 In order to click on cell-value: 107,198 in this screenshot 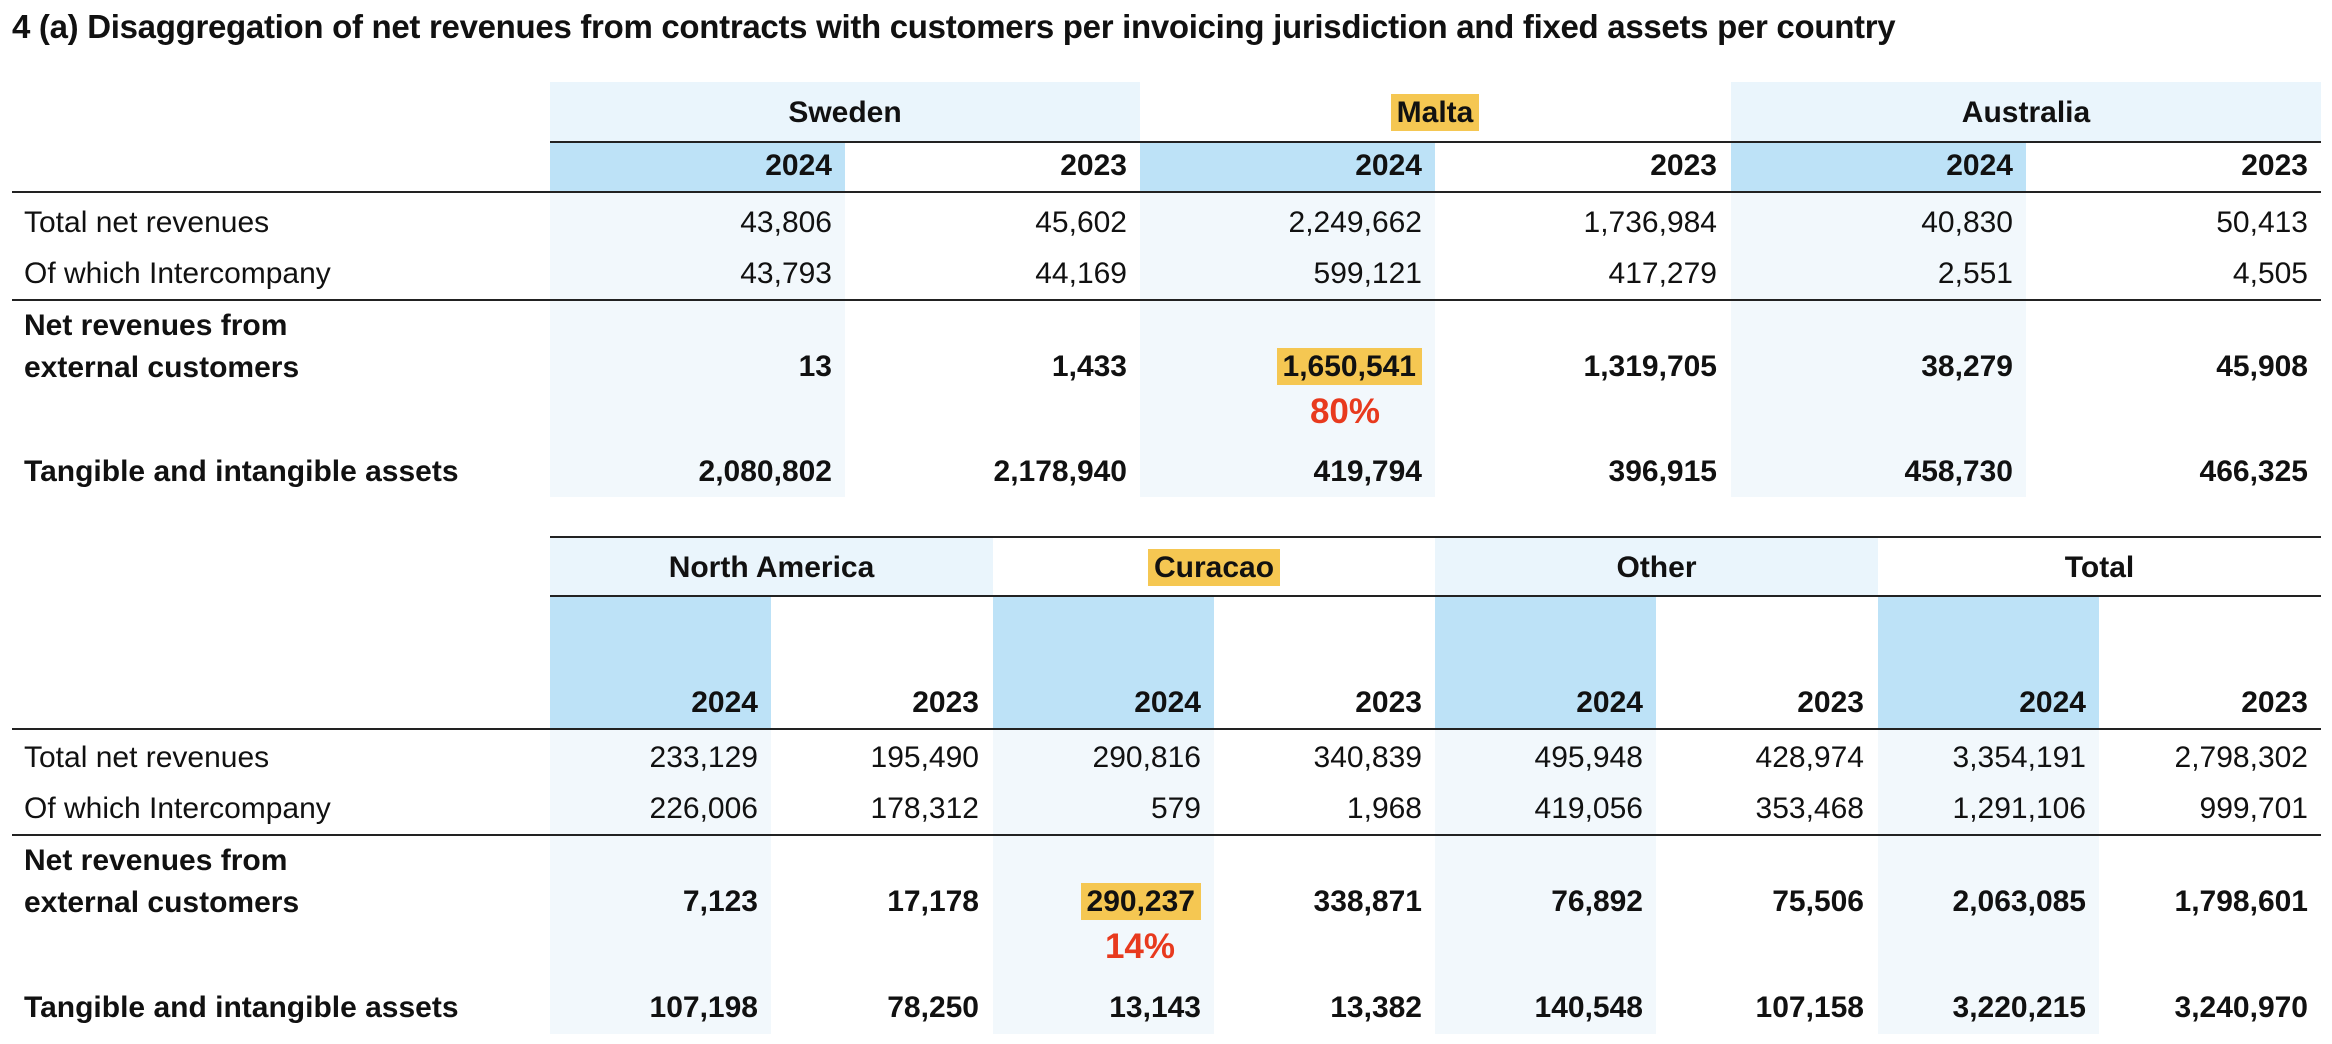, I will do `click(703, 1007)`.